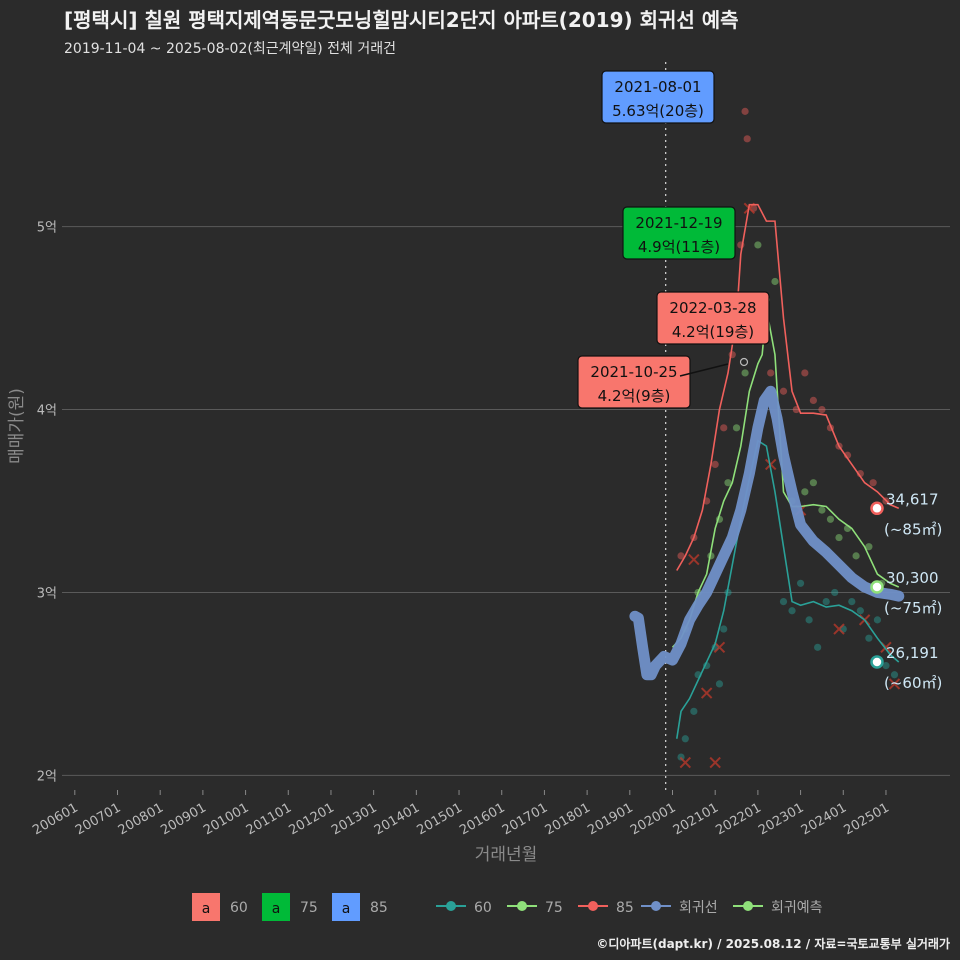 Image resolution: width=960 pixels, height=960 pixels. I want to click on x-tick-label: 200701, so click(98, 819).